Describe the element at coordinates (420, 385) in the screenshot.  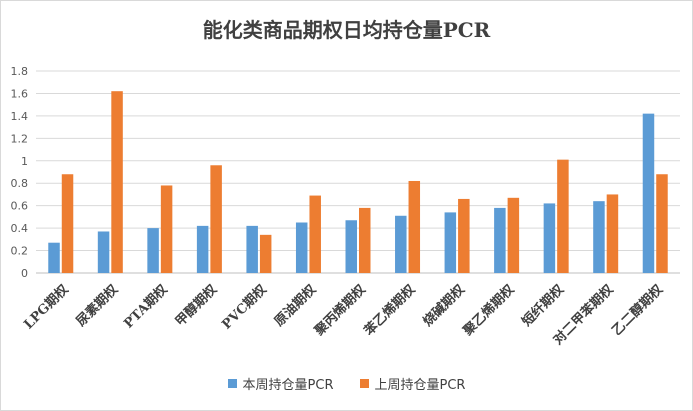
I see `legend-label-previous: 上周持仓量PCR` at that location.